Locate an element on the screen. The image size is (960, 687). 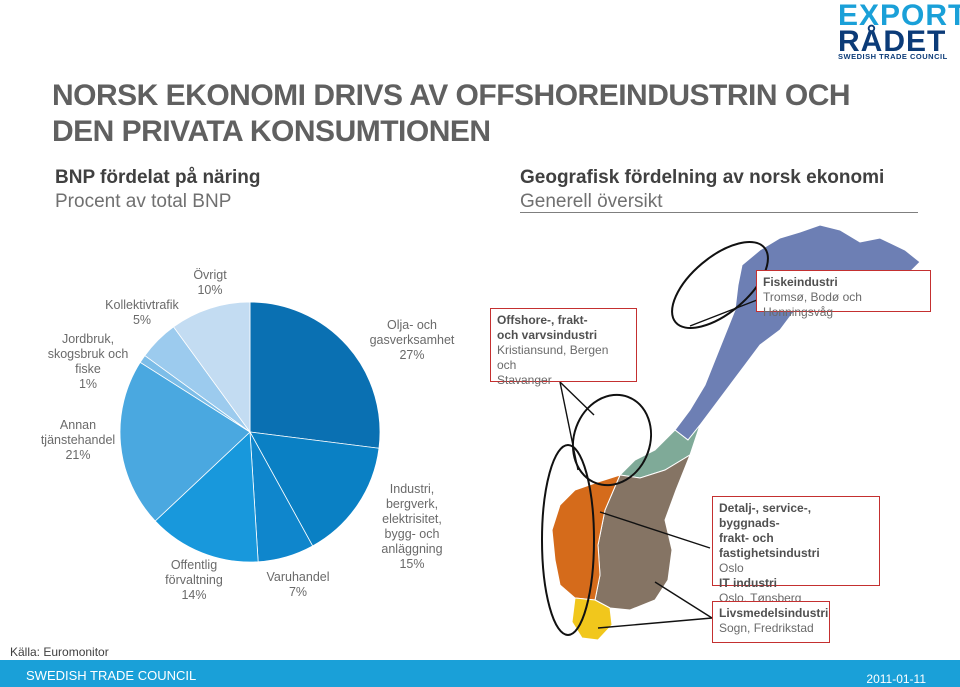
pie-label-offentlig-l1: Offentlig is located at coordinates (194, 565).